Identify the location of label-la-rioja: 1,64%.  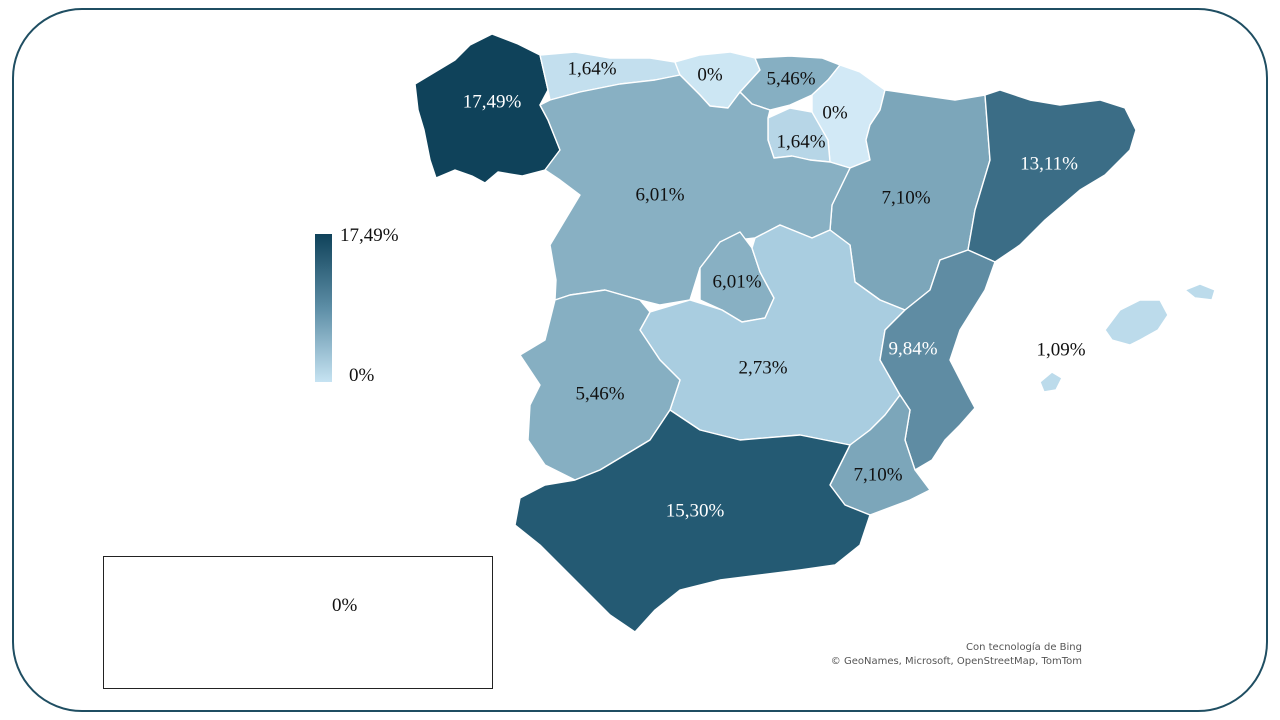
(800, 141).